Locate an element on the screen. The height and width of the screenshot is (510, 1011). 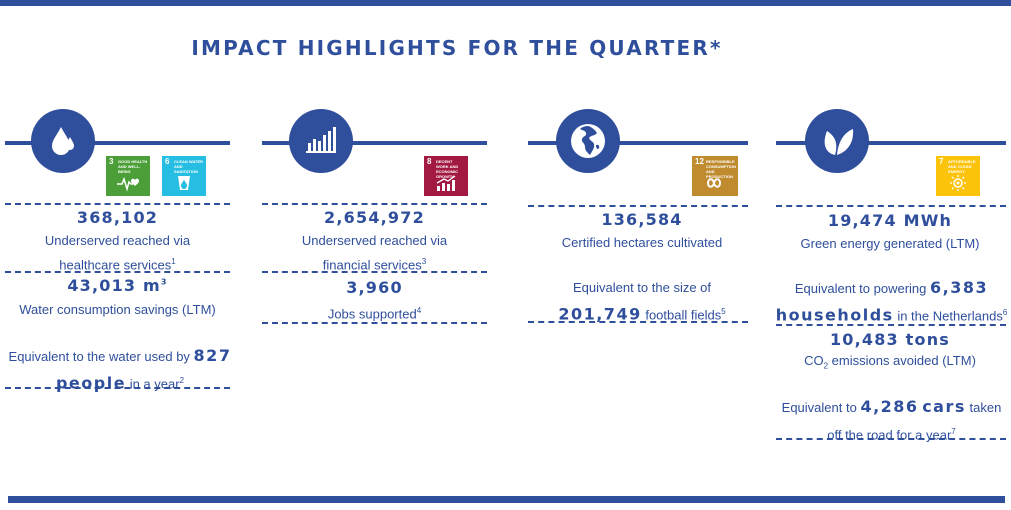
metric-value: 43,013 m3 is located at coordinates (117, 285).